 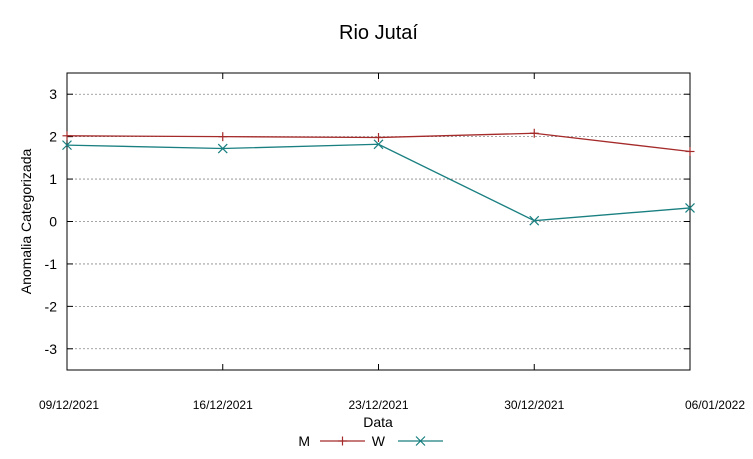 What do you see at coordinates (304, 441) in the screenshot?
I see `legend-label: M` at bounding box center [304, 441].